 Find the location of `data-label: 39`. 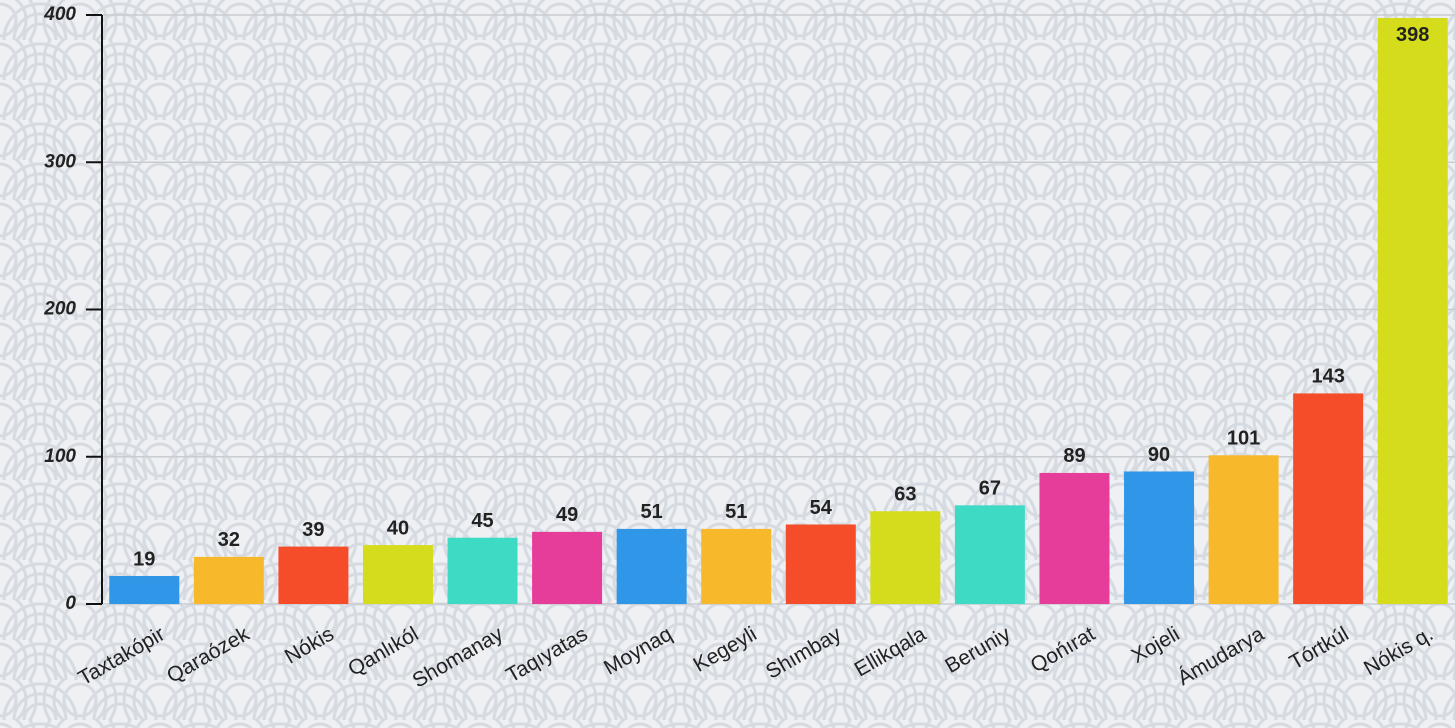

data-label: 39 is located at coordinates (313, 530).